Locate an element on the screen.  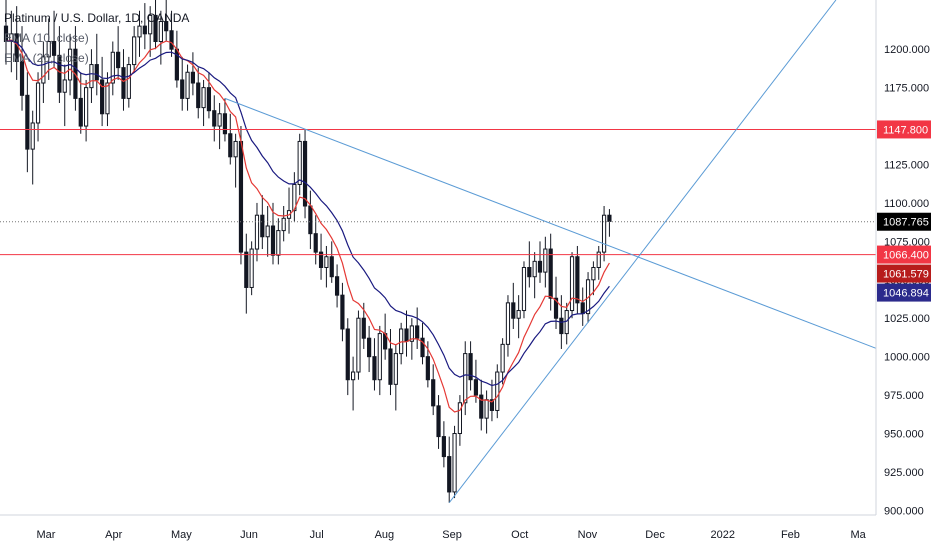
price-tag-label: 1147.800 is located at coordinates (905, 130).